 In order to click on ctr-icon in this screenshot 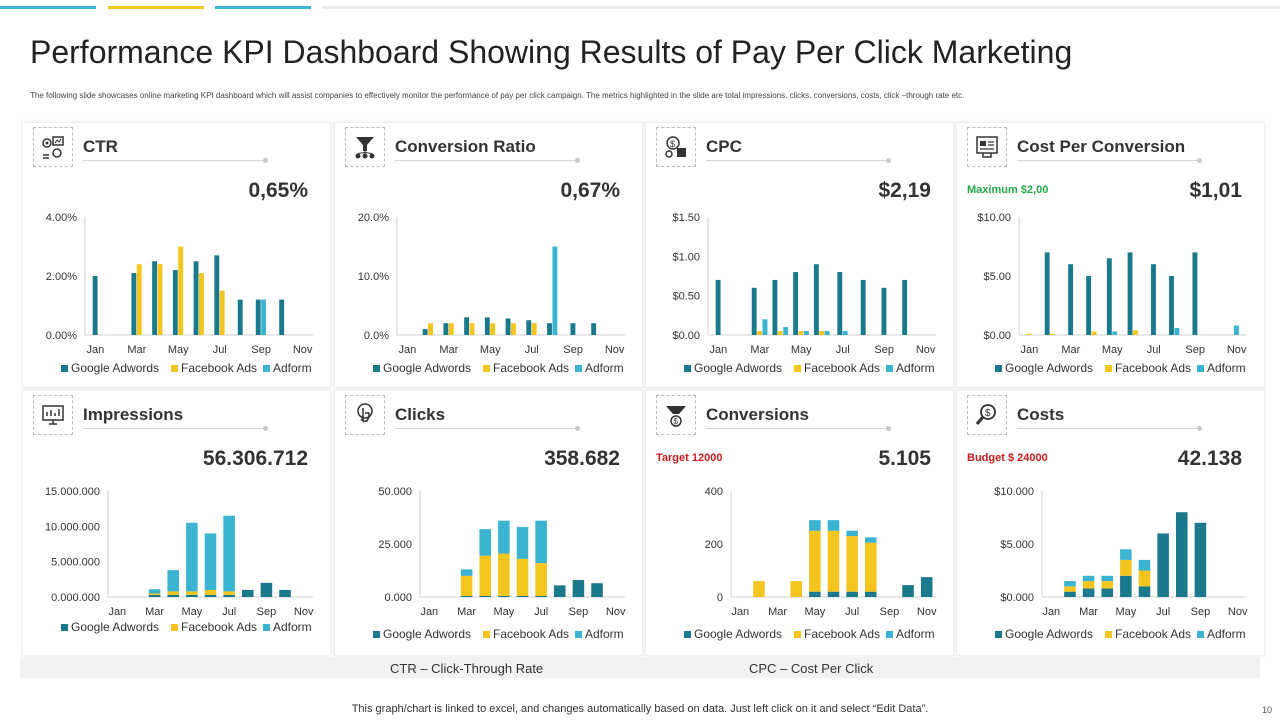, I will do `click(53, 147)`.